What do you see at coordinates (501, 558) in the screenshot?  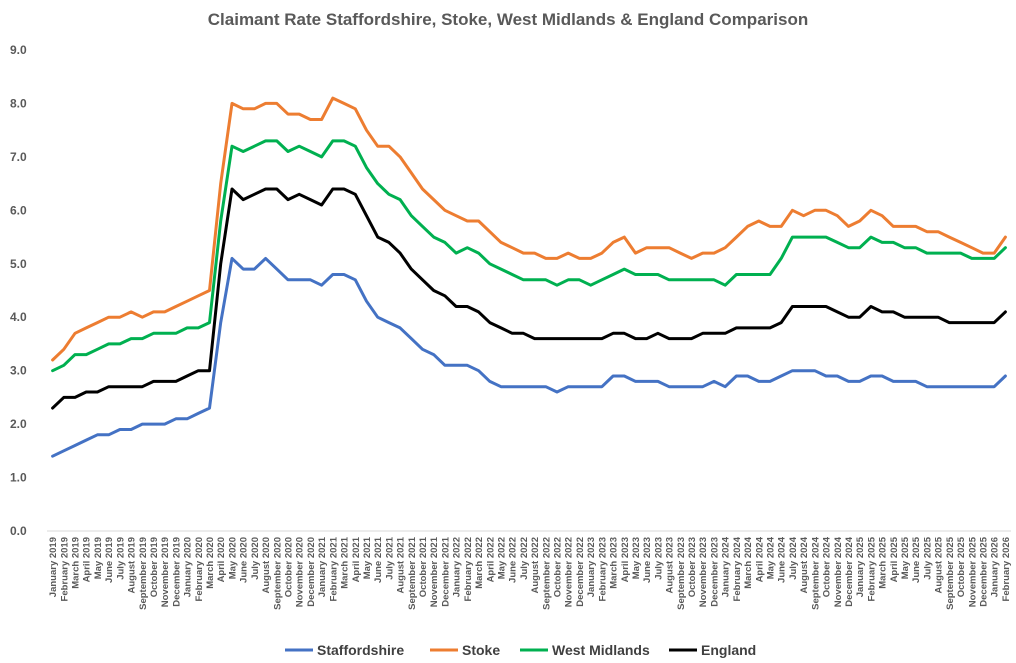 I see `x-tick-label: May 2022` at bounding box center [501, 558].